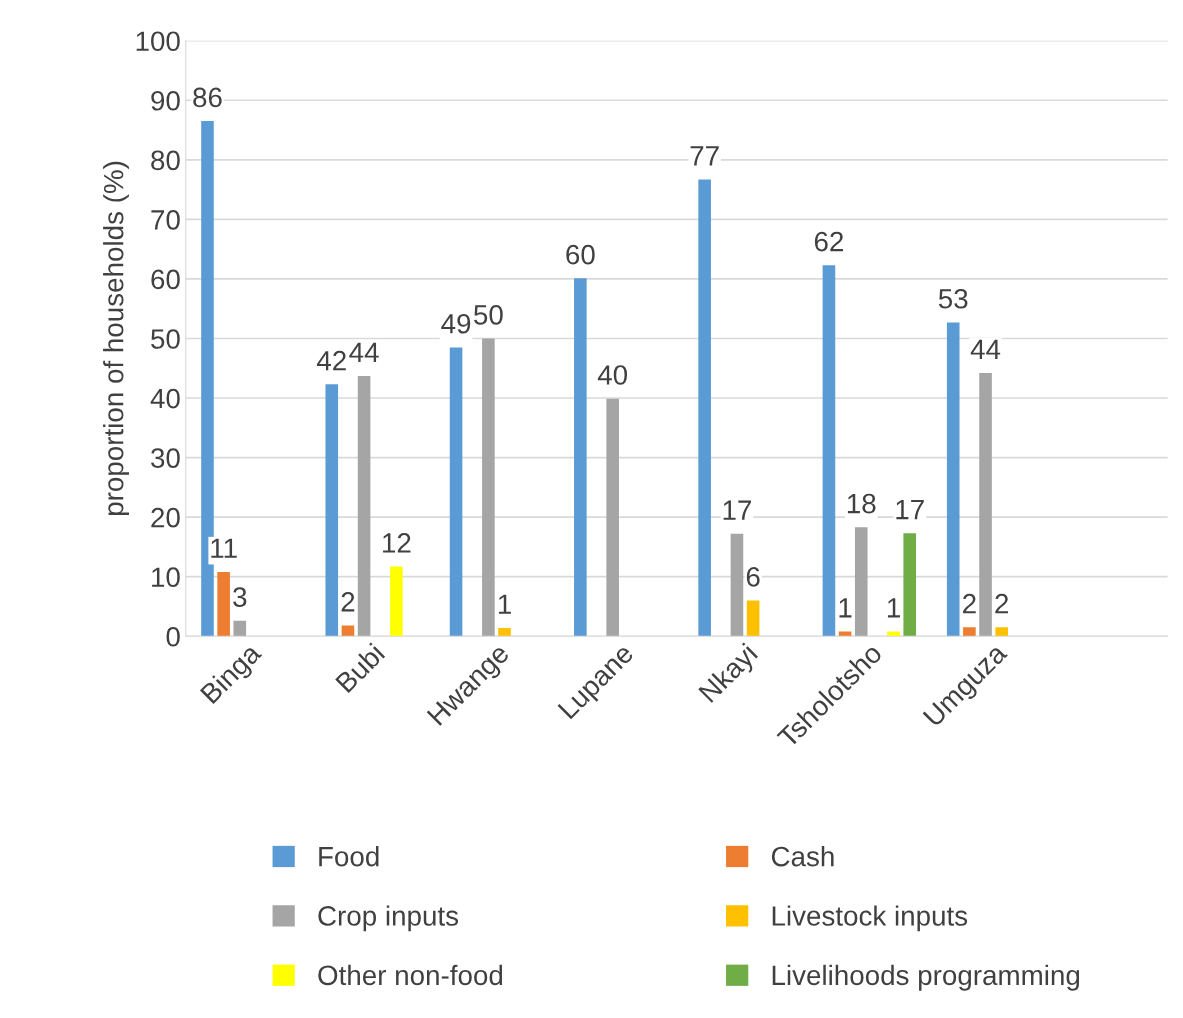  I want to click on data-label: 12, so click(397, 543).